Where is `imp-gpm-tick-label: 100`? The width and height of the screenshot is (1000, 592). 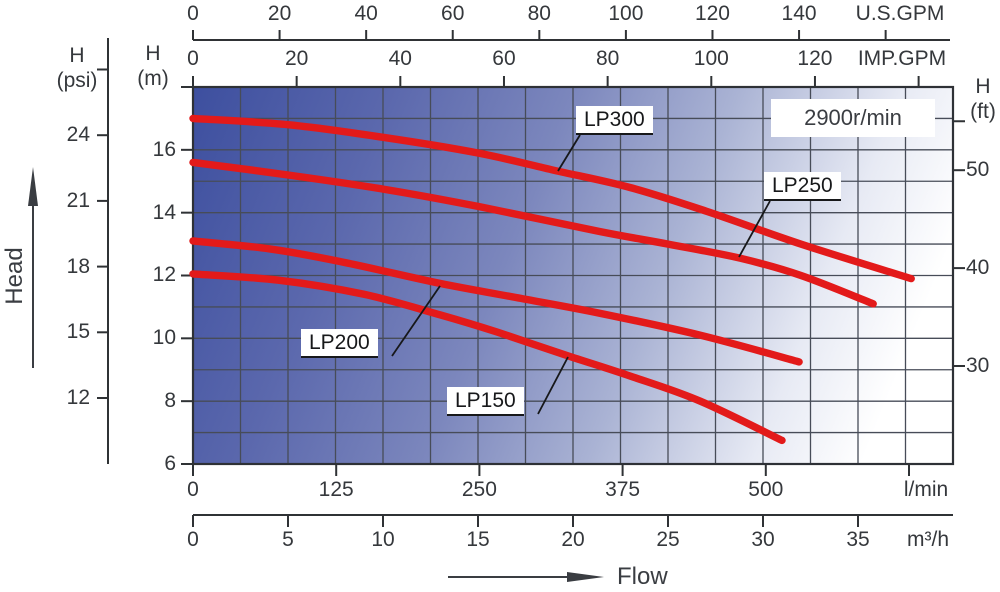
imp-gpm-tick-label: 100 is located at coordinates (711, 58).